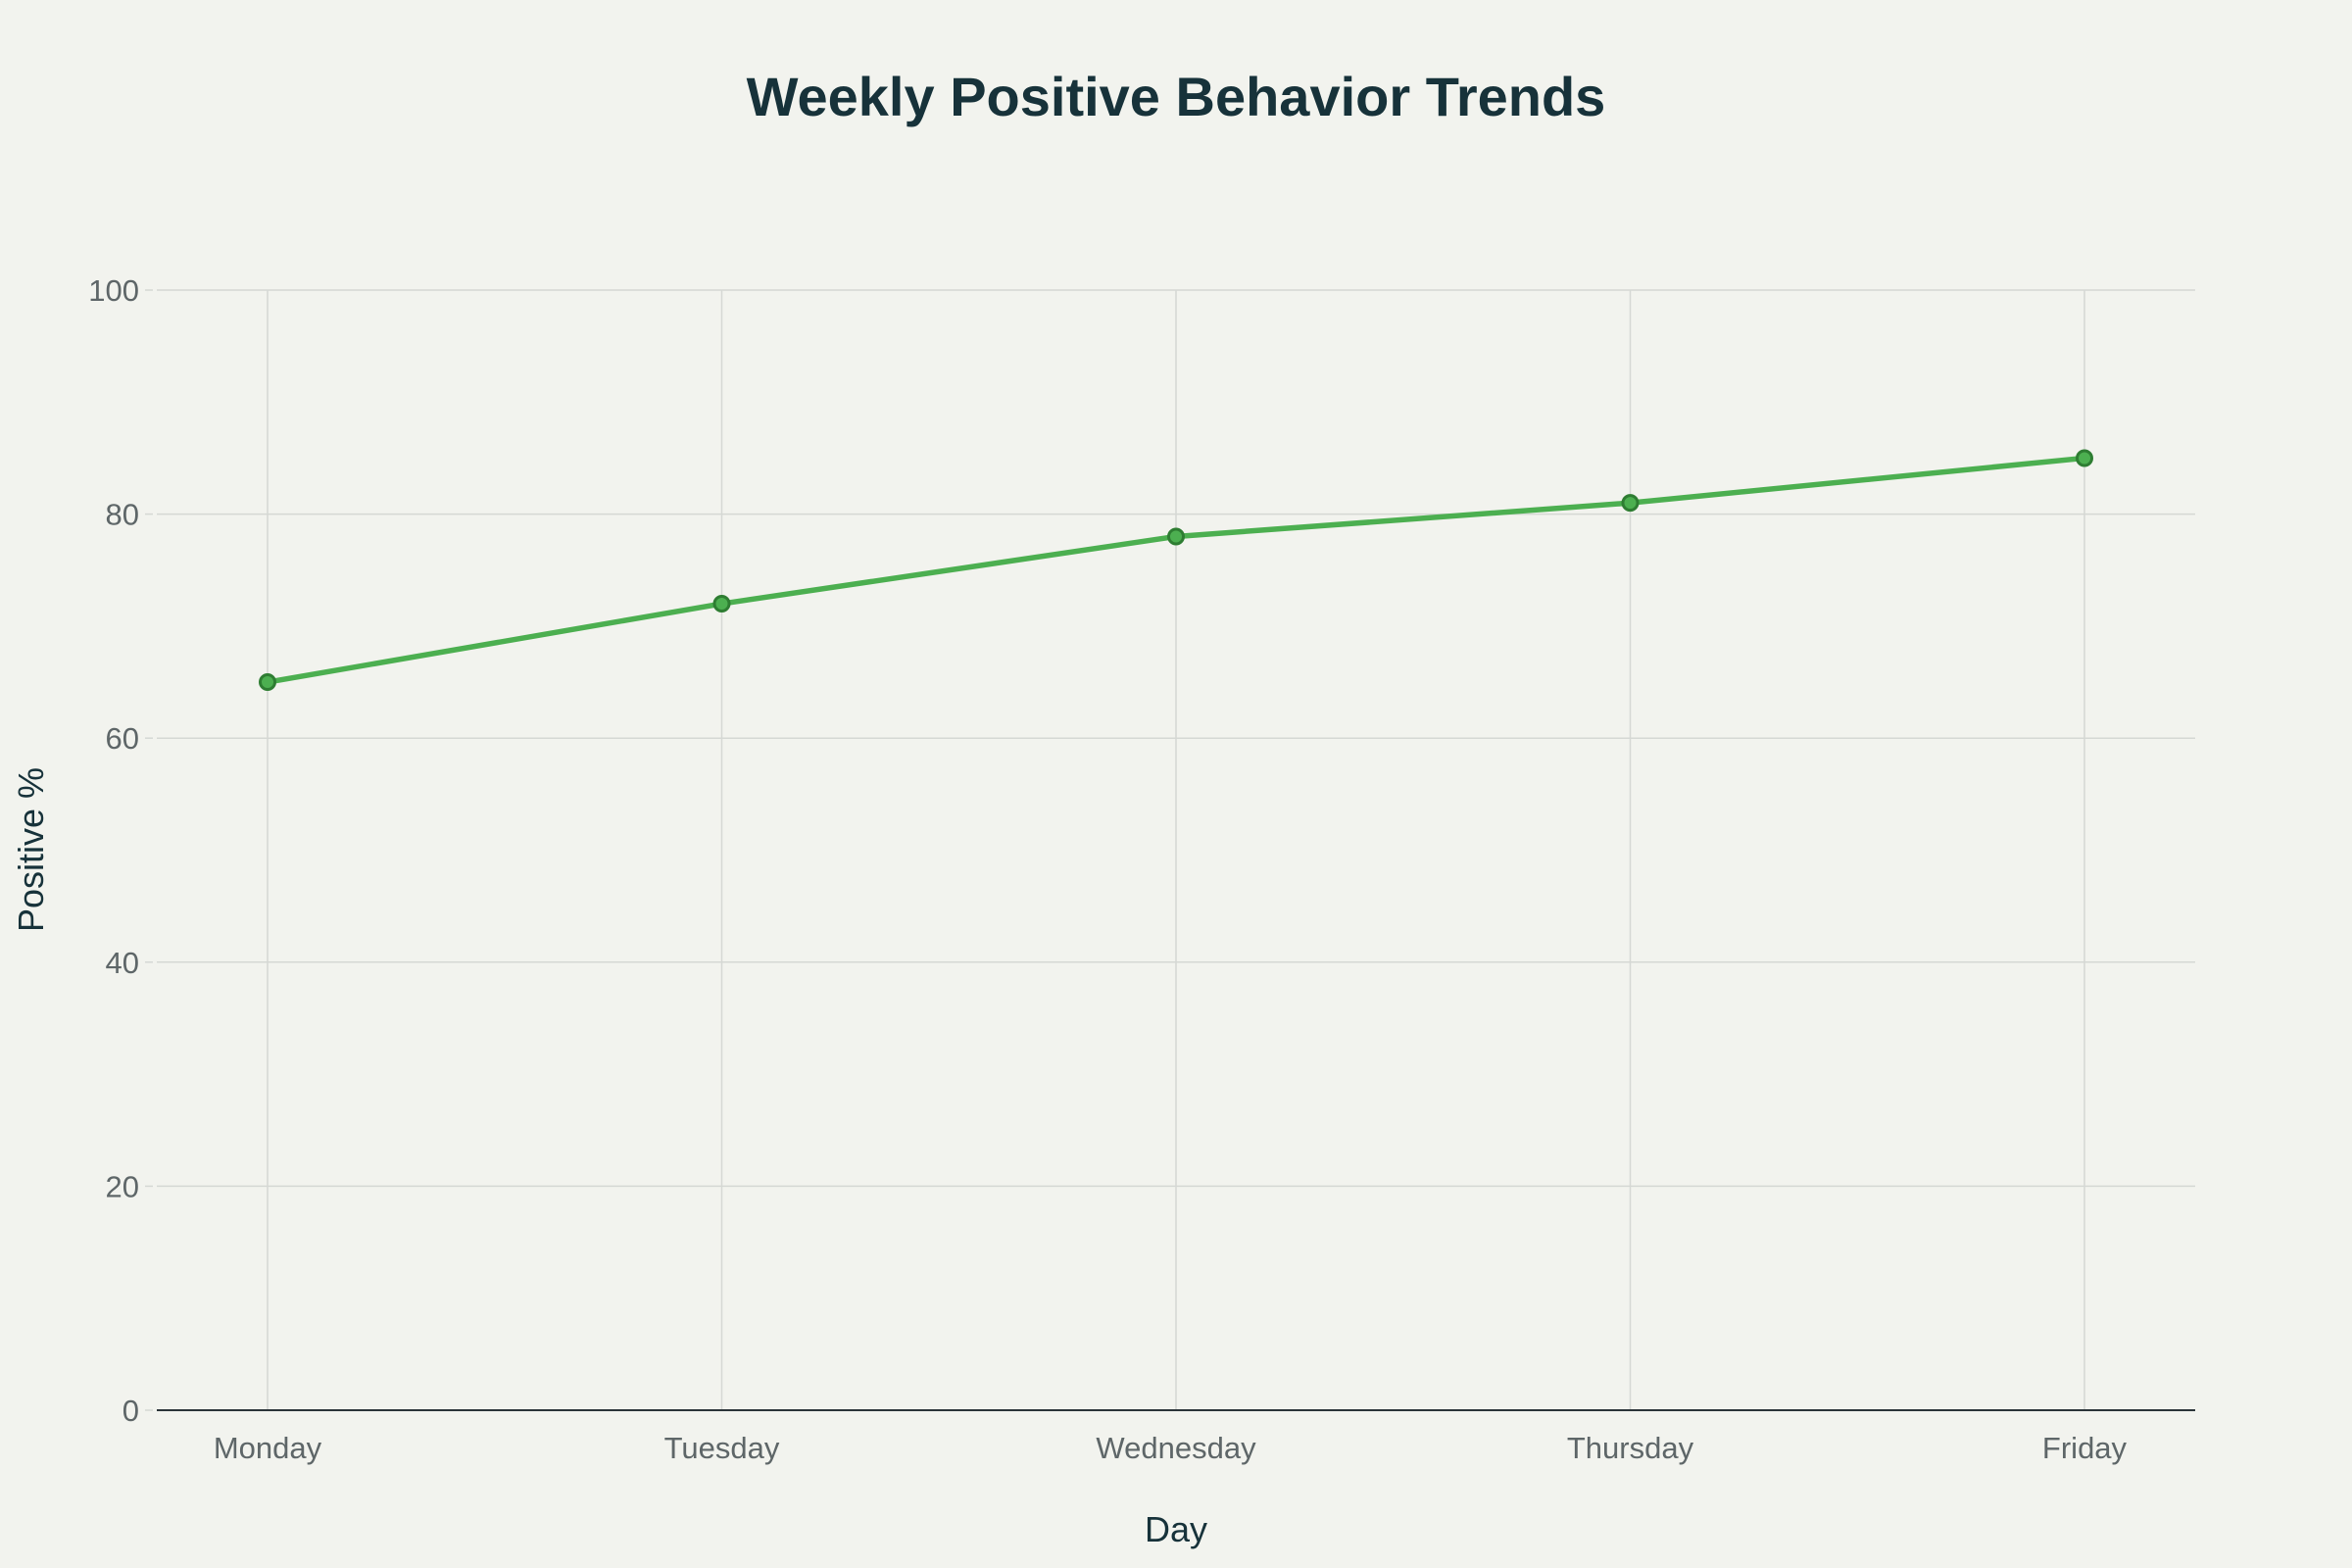 The height and width of the screenshot is (1568, 2352). I want to click on y-tick-label: 100, so click(113, 290).